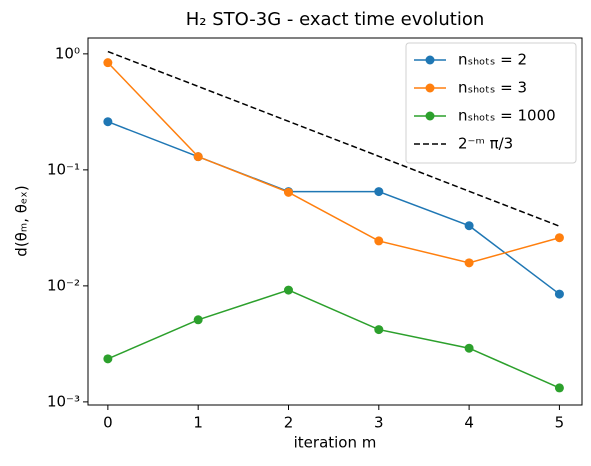 This screenshot has height=466, width=591. What do you see at coordinates (507, 116) in the screenshot?
I see `legend-label: nₛₕₒₜₛ = 1000` at bounding box center [507, 116].